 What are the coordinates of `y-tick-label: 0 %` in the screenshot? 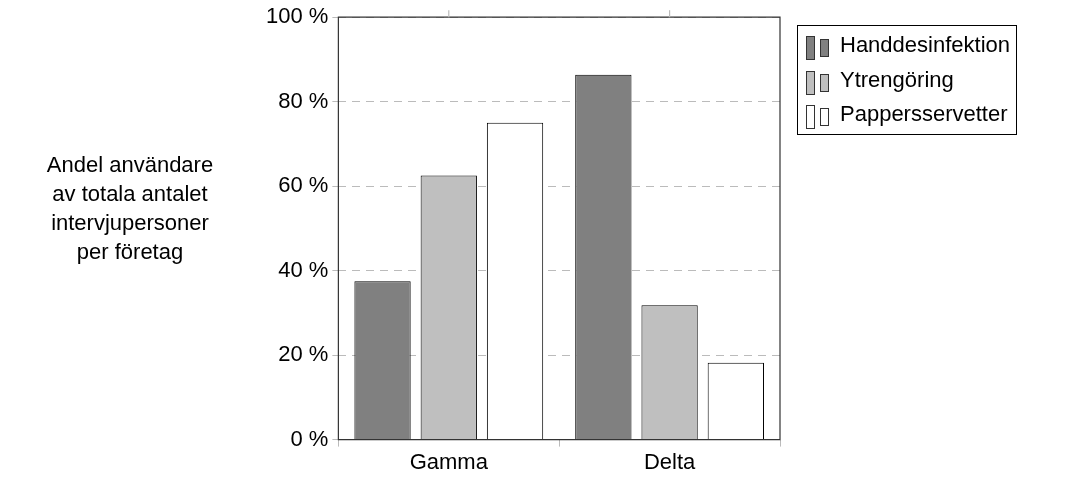 It's located at (309, 438).